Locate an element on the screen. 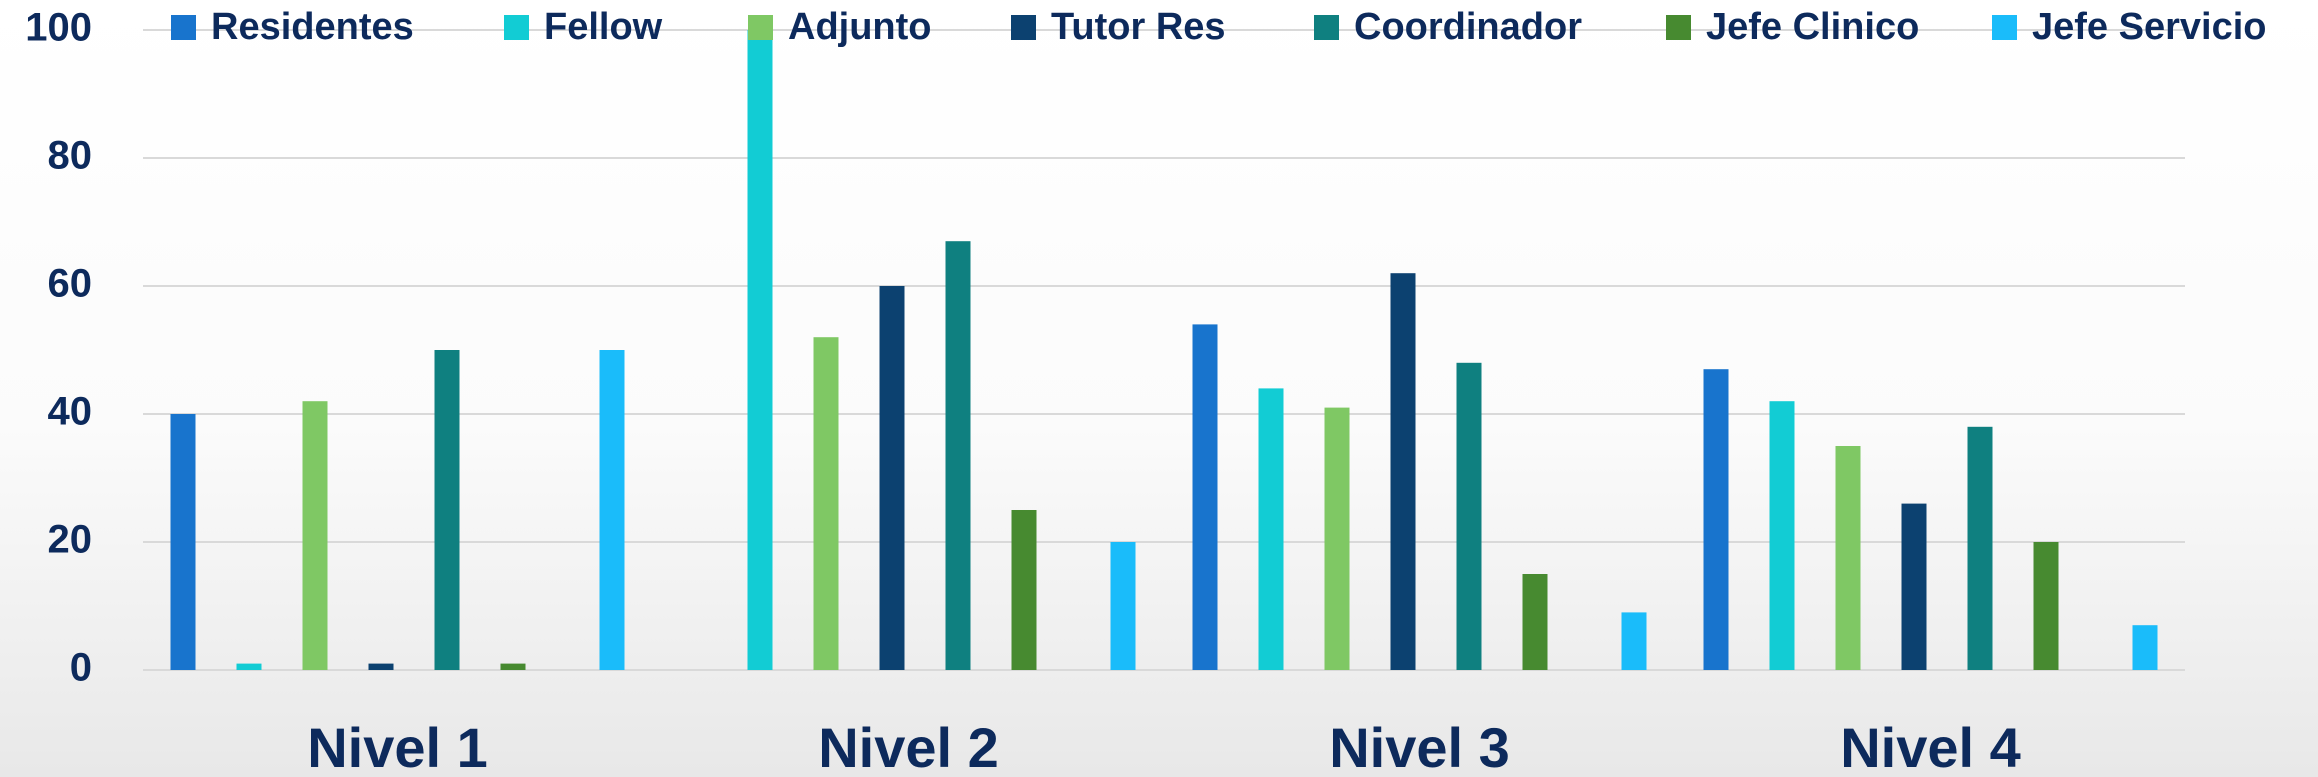 Image resolution: width=2318 pixels, height=777 pixels. x-tick-label: Nivel 2 is located at coordinates (908, 746).